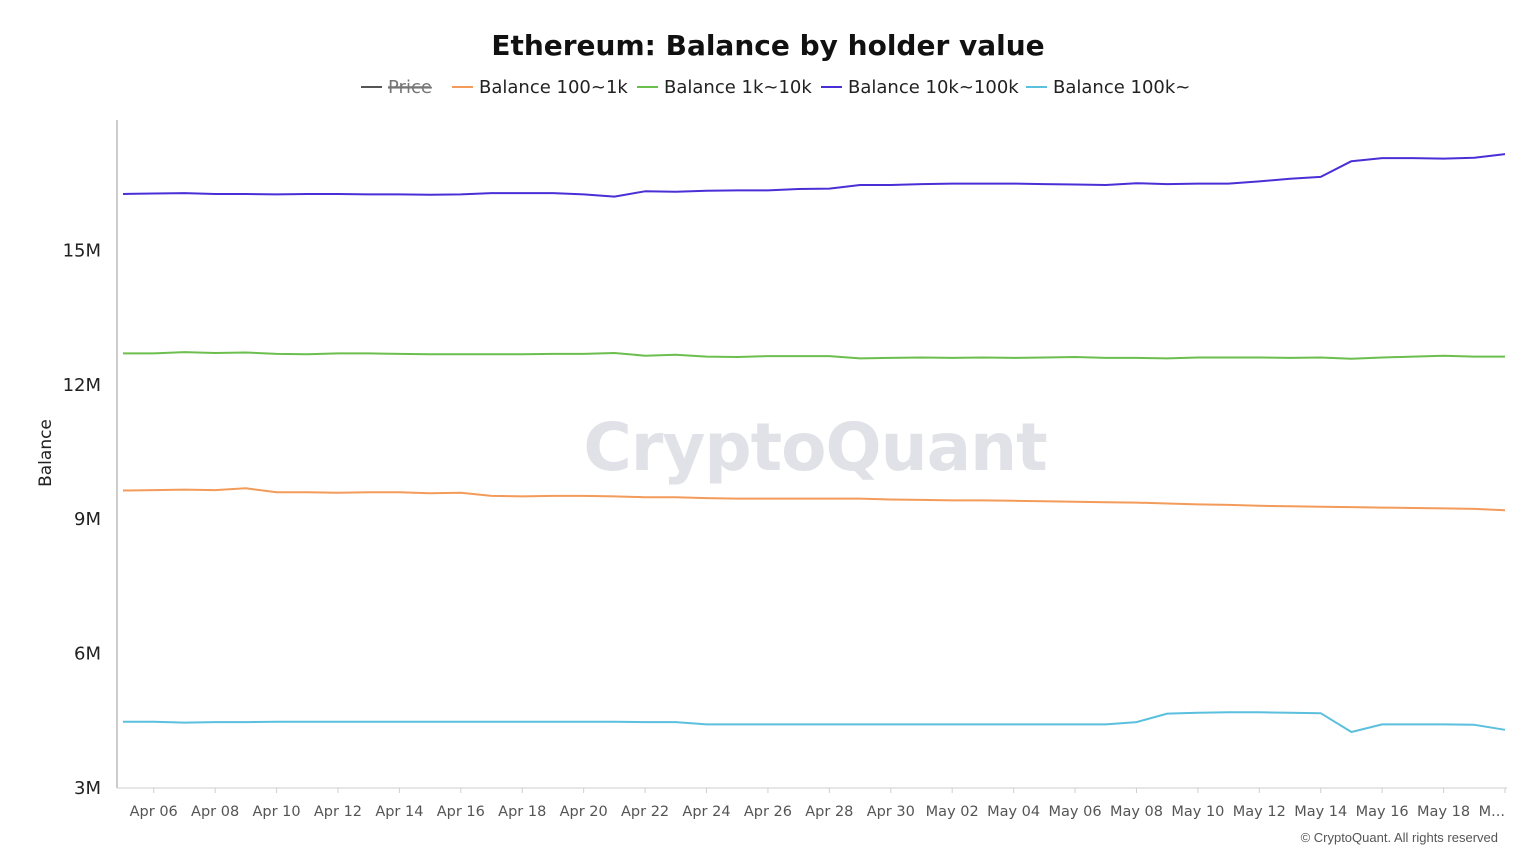  I want to click on y-axis-ticks: 3M 6M 9M 12M 15M, so click(82, 519).